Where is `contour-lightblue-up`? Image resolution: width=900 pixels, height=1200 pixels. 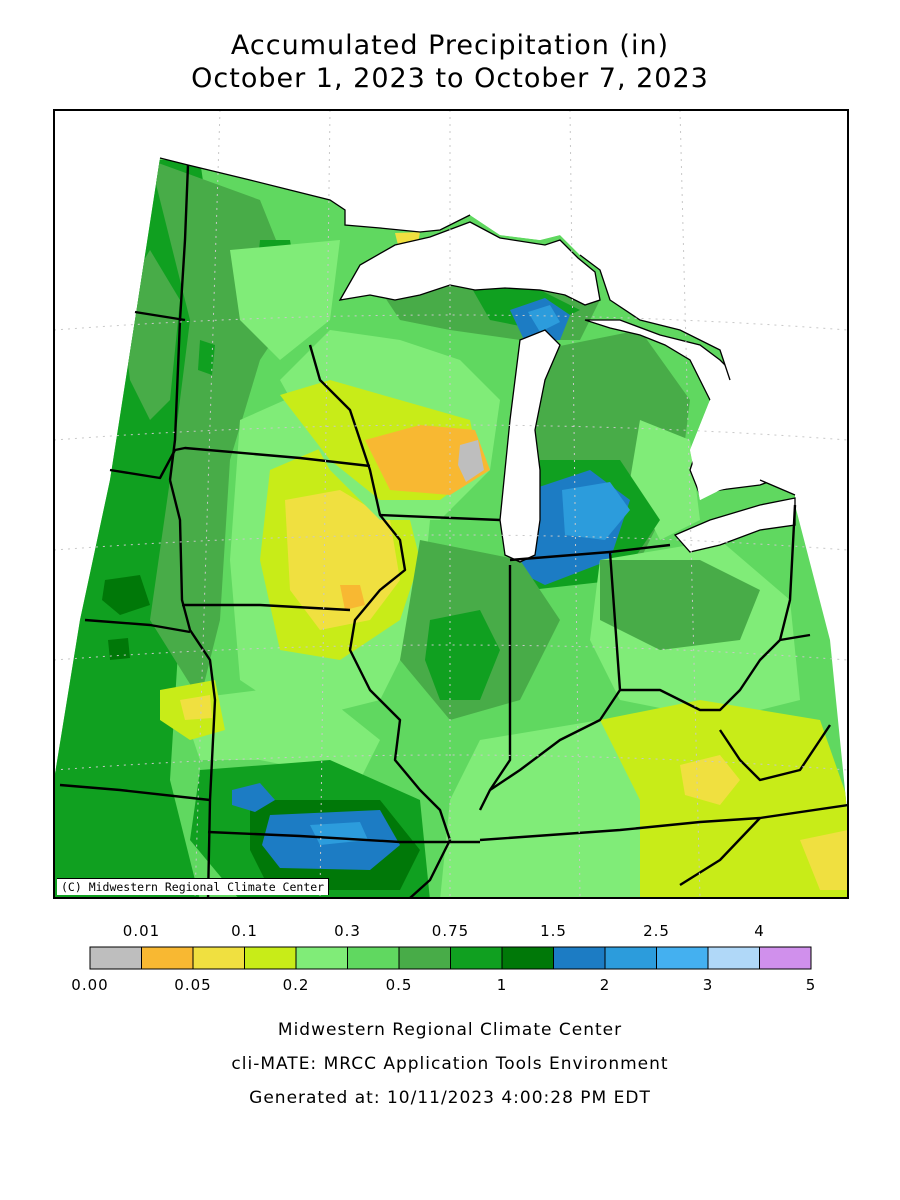 contour-lightblue-up is located at coordinates (544, 318).